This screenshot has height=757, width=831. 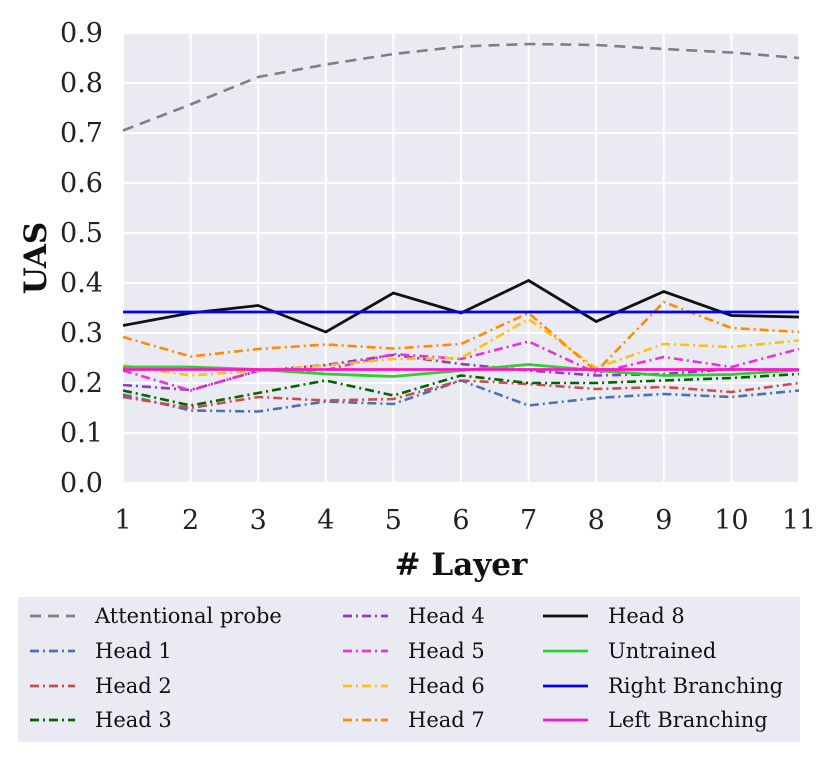 I want to click on legend-label-head-3: Head 3, so click(x=133, y=720).